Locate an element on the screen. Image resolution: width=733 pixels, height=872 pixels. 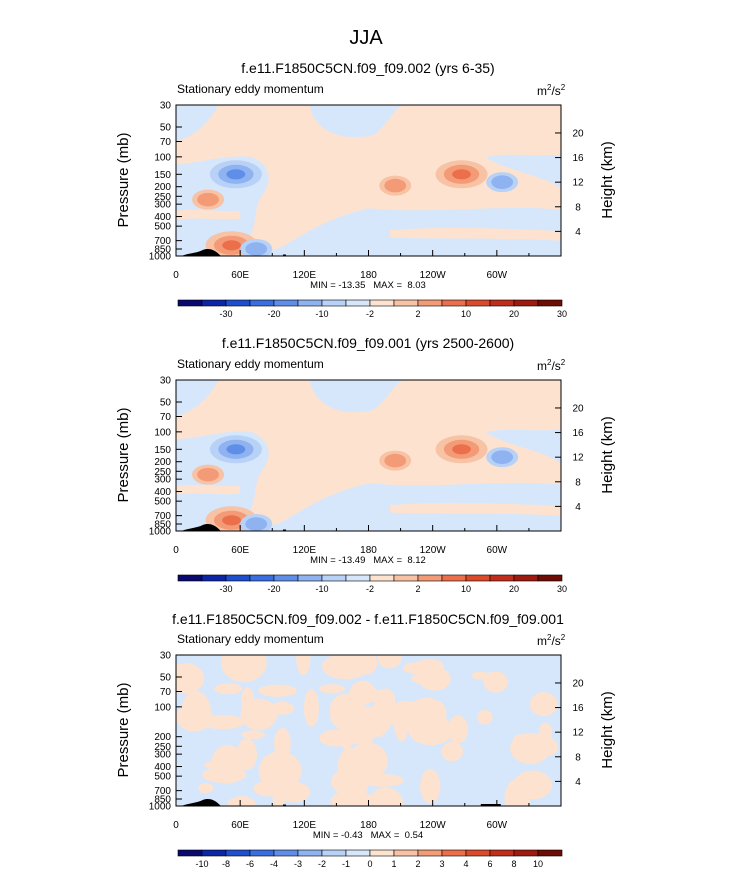
topography-americas is located at coordinates (490, 805).